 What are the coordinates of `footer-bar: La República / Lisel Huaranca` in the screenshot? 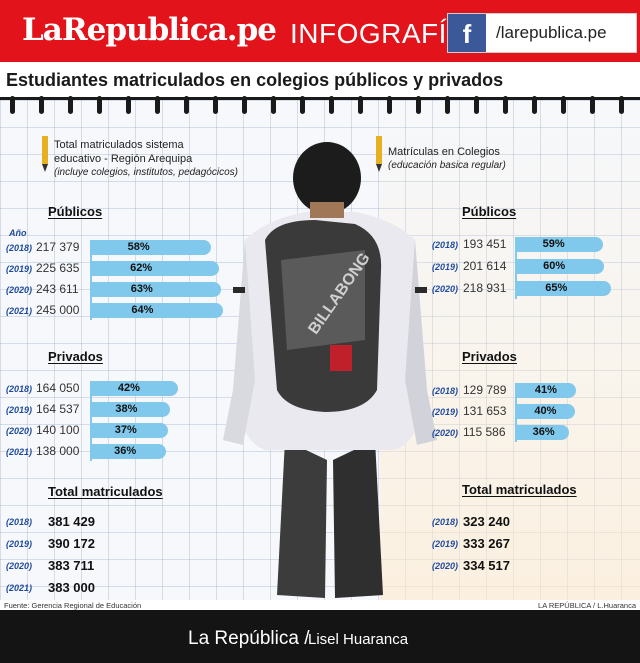 It's located at (320, 636).